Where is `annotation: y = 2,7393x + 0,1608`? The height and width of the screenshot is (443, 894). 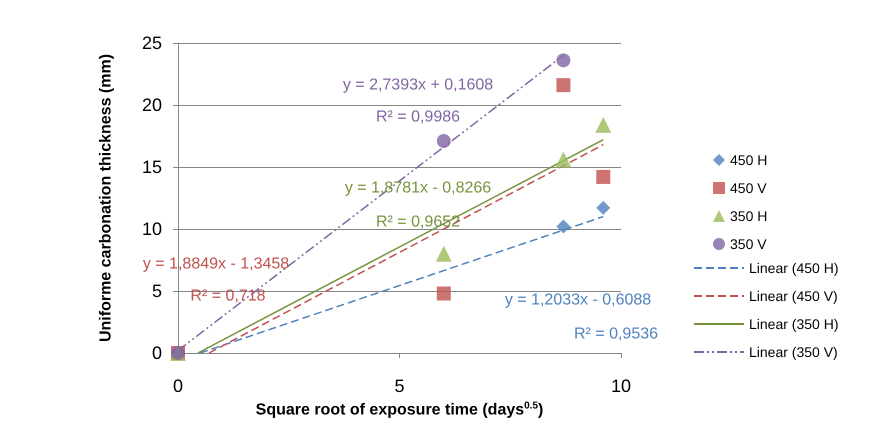
annotation: y = 2,7393x + 0,1608 is located at coordinates (418, 85).